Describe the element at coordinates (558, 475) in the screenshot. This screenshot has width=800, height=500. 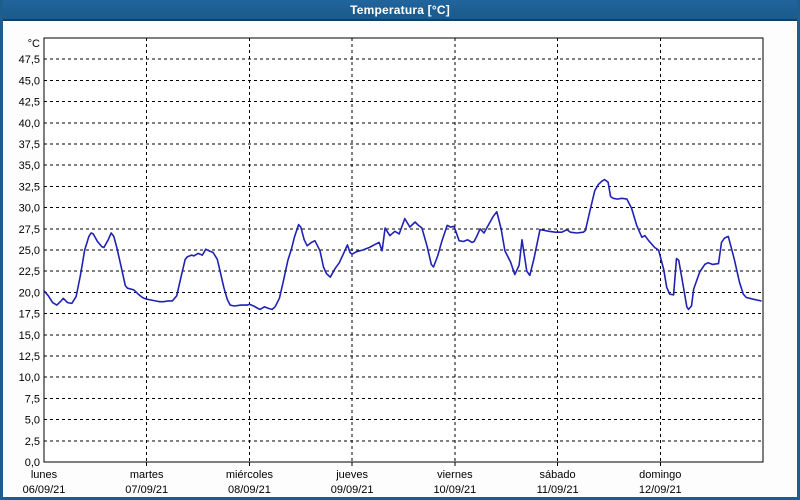
I see `x-day-label: sábado` at that location.